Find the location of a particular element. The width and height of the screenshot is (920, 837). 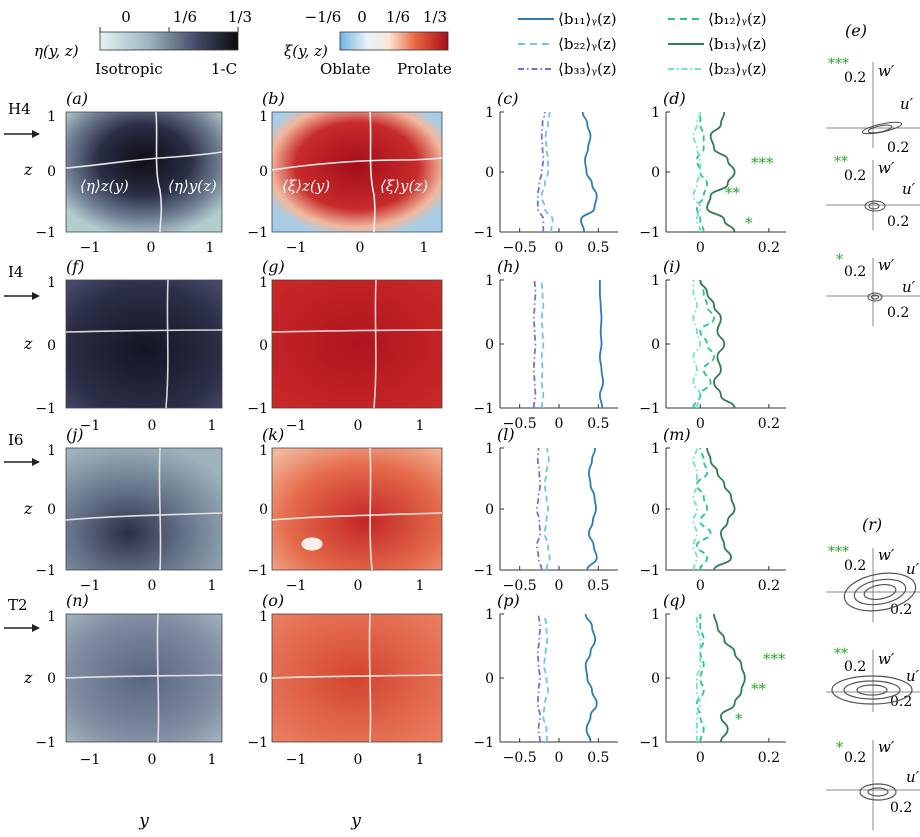

xi-map-I6 is located at coordinates (357, 509).